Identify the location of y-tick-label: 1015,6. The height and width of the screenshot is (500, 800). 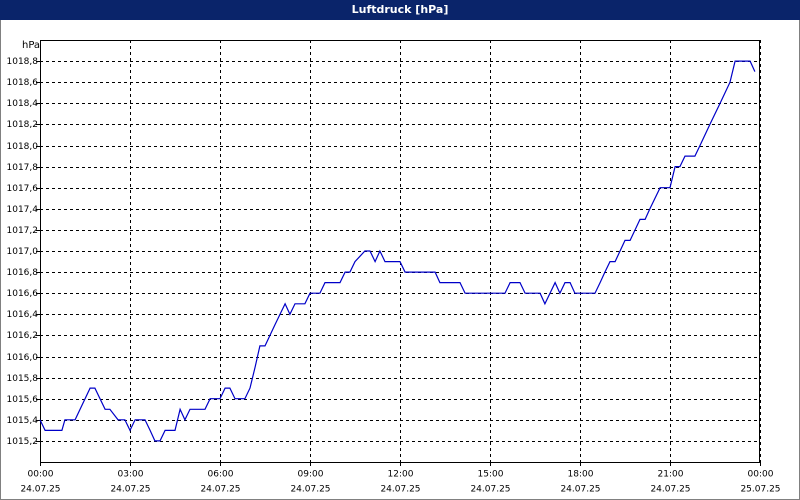
(23, 400).